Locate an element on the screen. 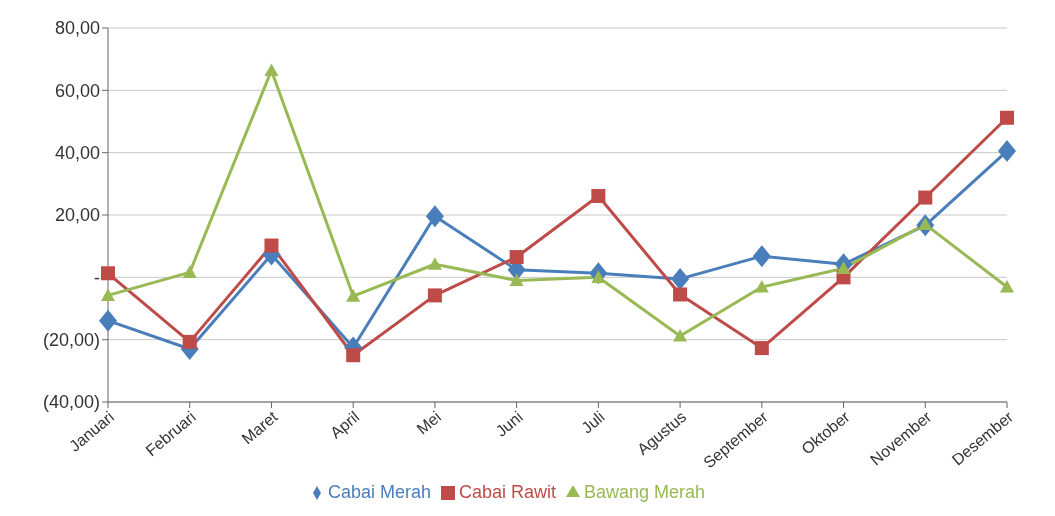 The width and height of the screenshot is (1055, 516). legend-label: Cabai Merah is located at coordinates (379, 492).